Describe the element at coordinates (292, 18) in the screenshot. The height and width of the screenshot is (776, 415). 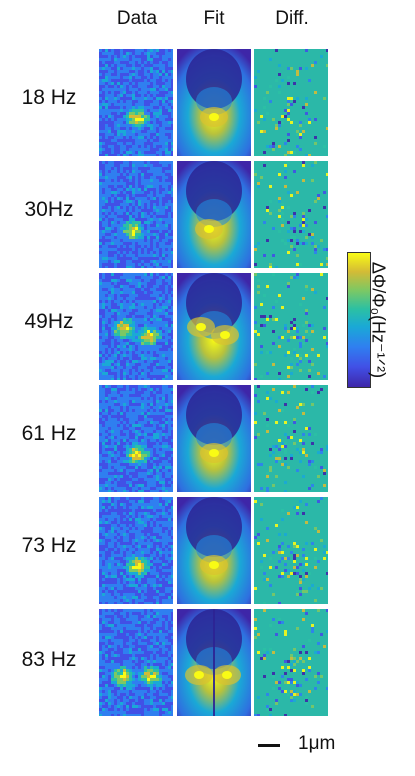
I see `column-header-diff: Diff.` at that location.